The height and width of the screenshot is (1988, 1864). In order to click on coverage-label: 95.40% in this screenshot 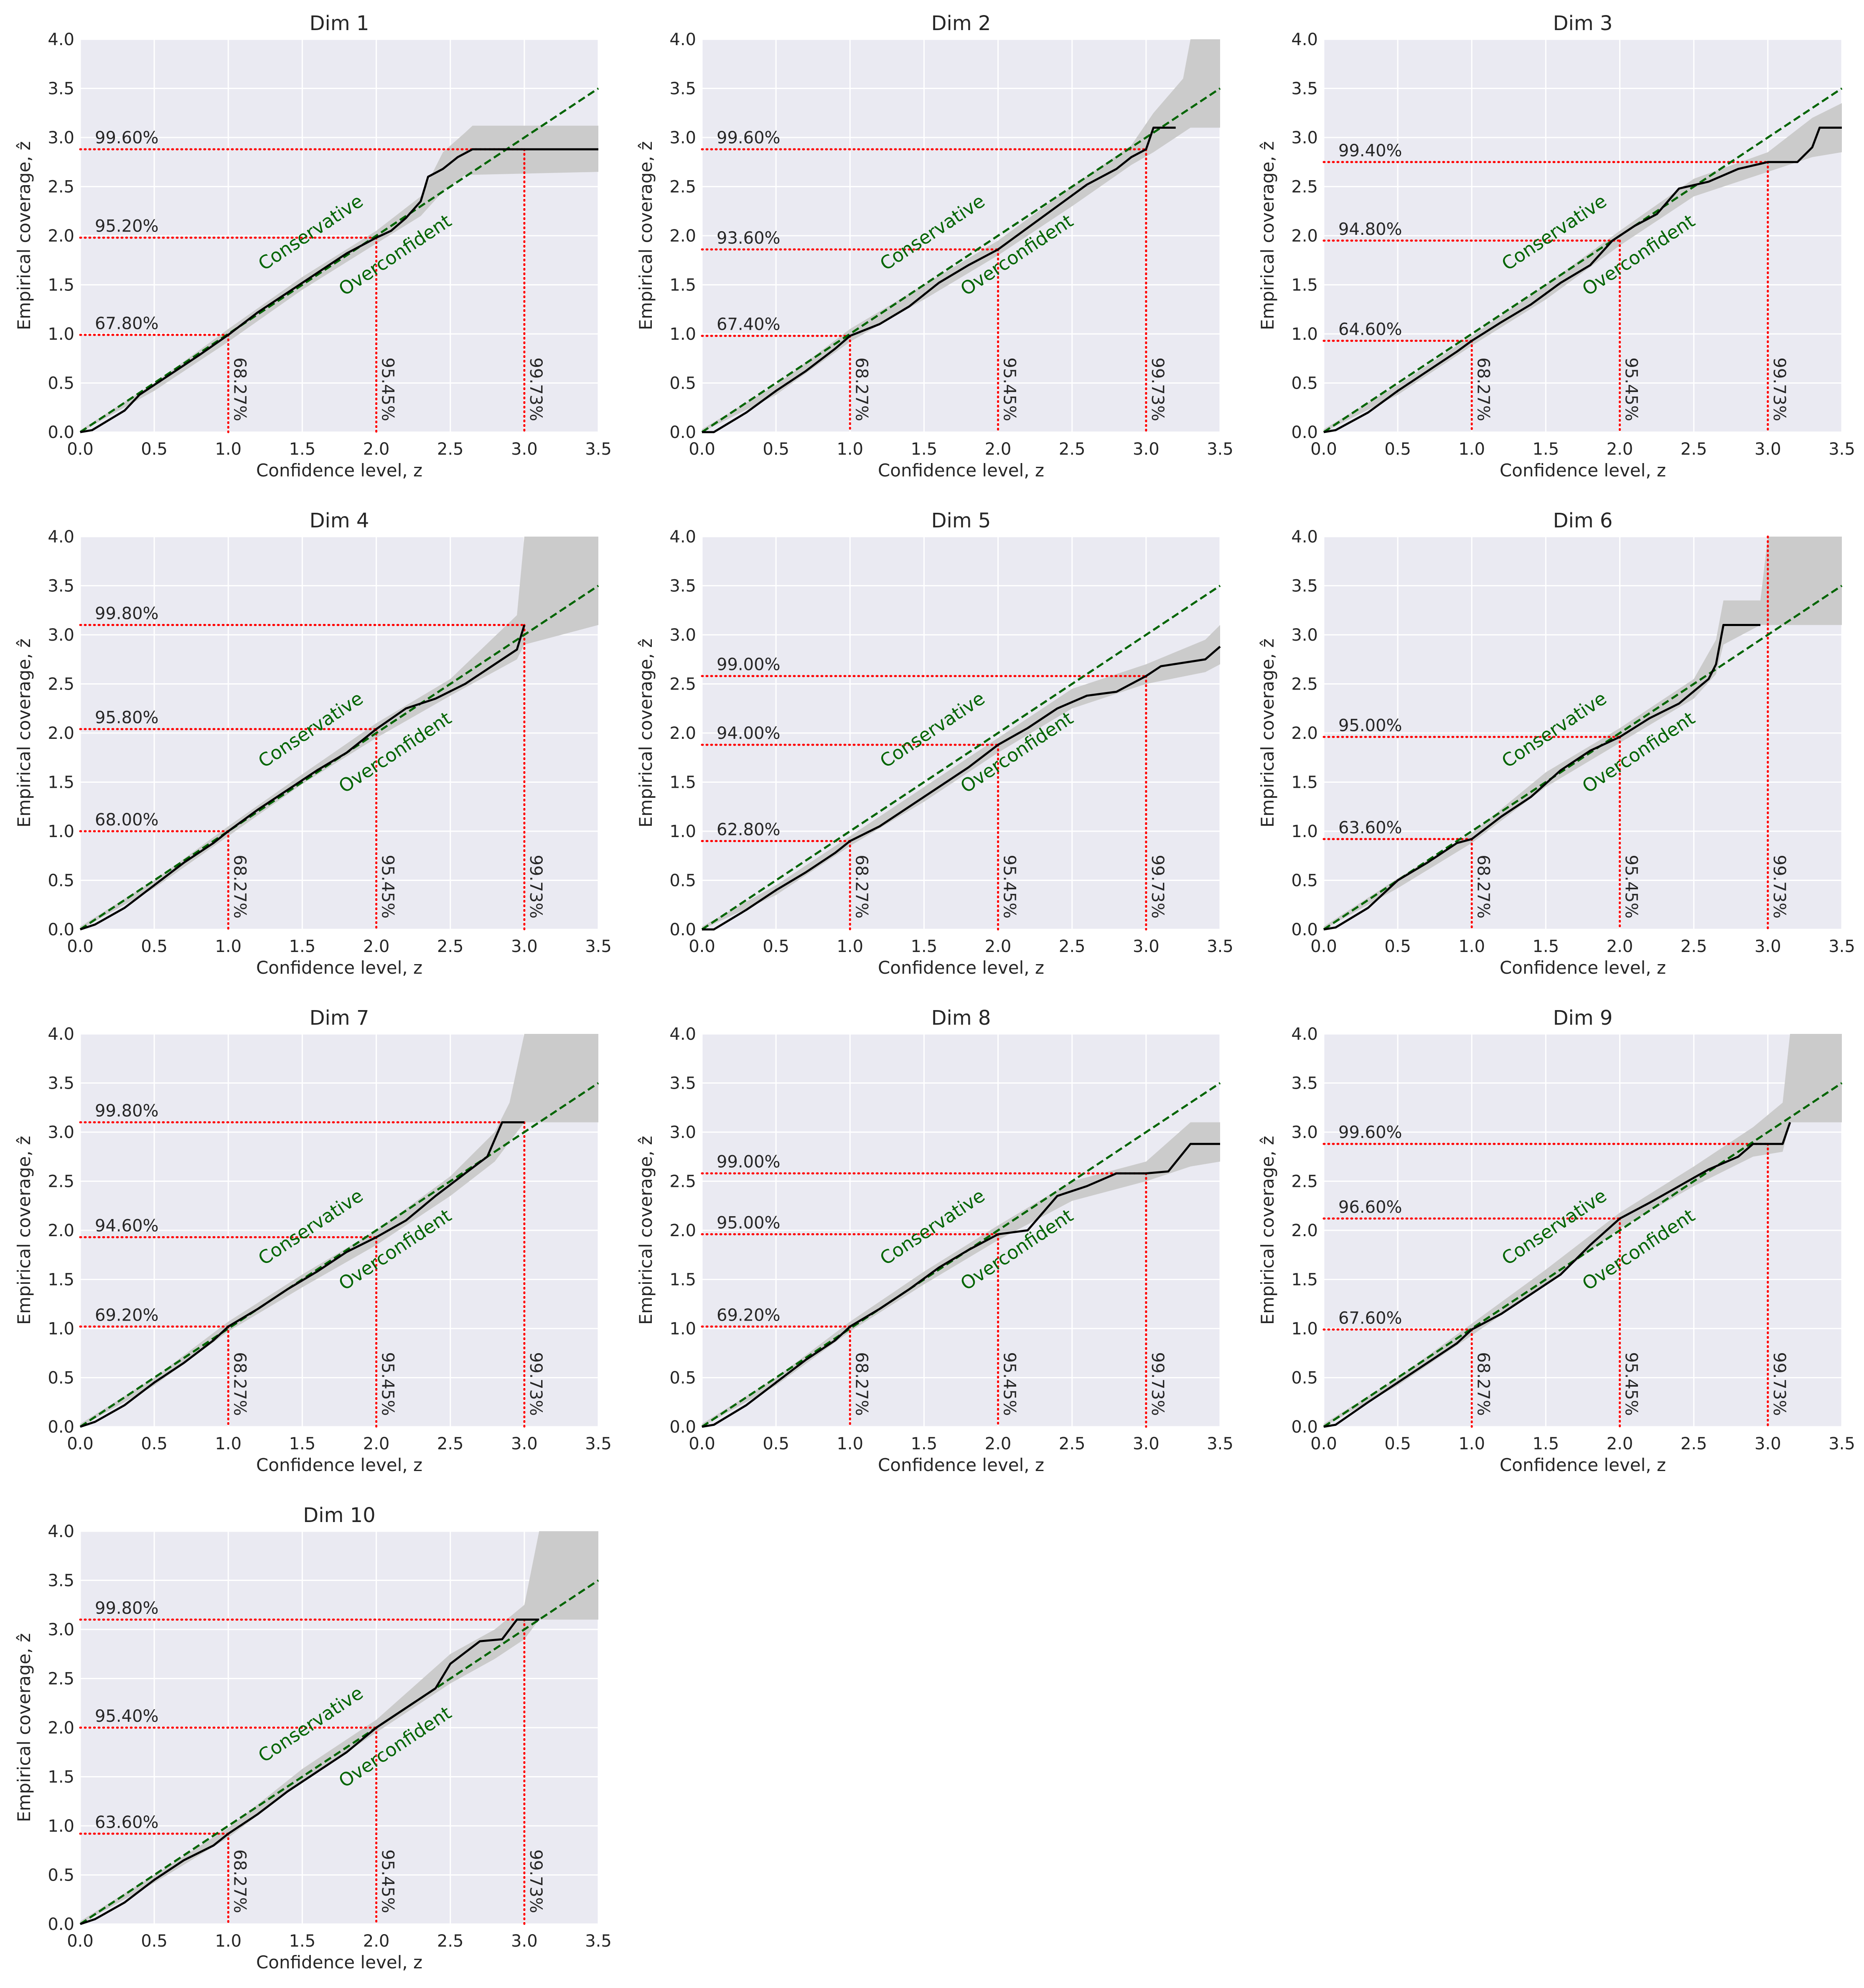, I will do `click(127, 1716)`.